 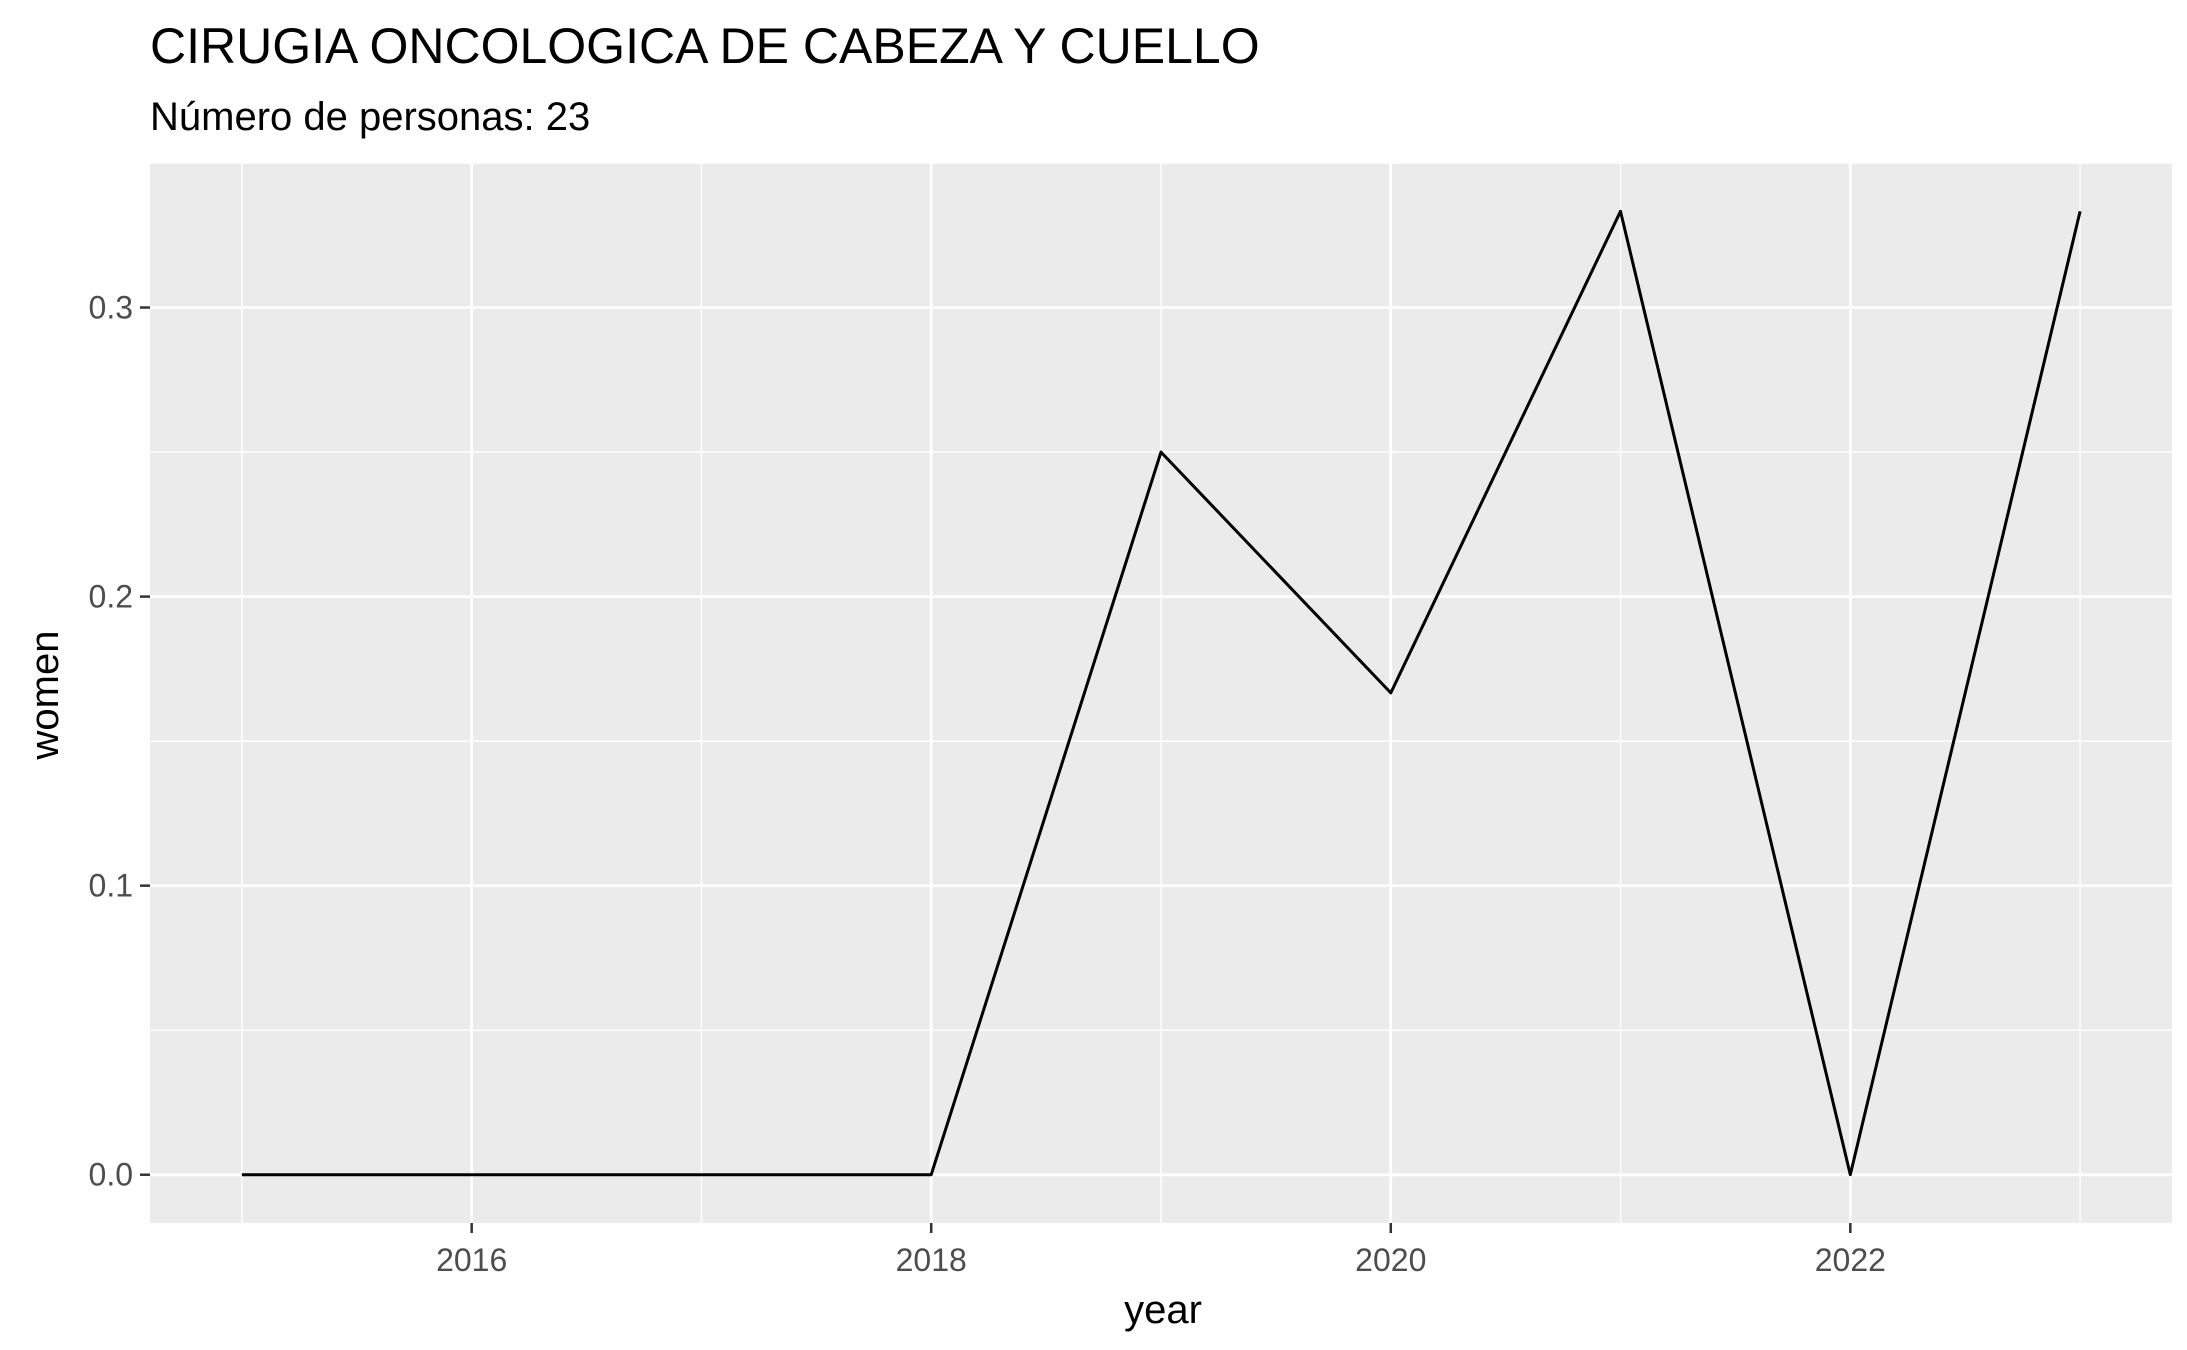 What do you see at coordinates (370, 117) in the screenshot?
I see `chart-subtitle: Número de personas: 23` at bounding box center [370, 117].